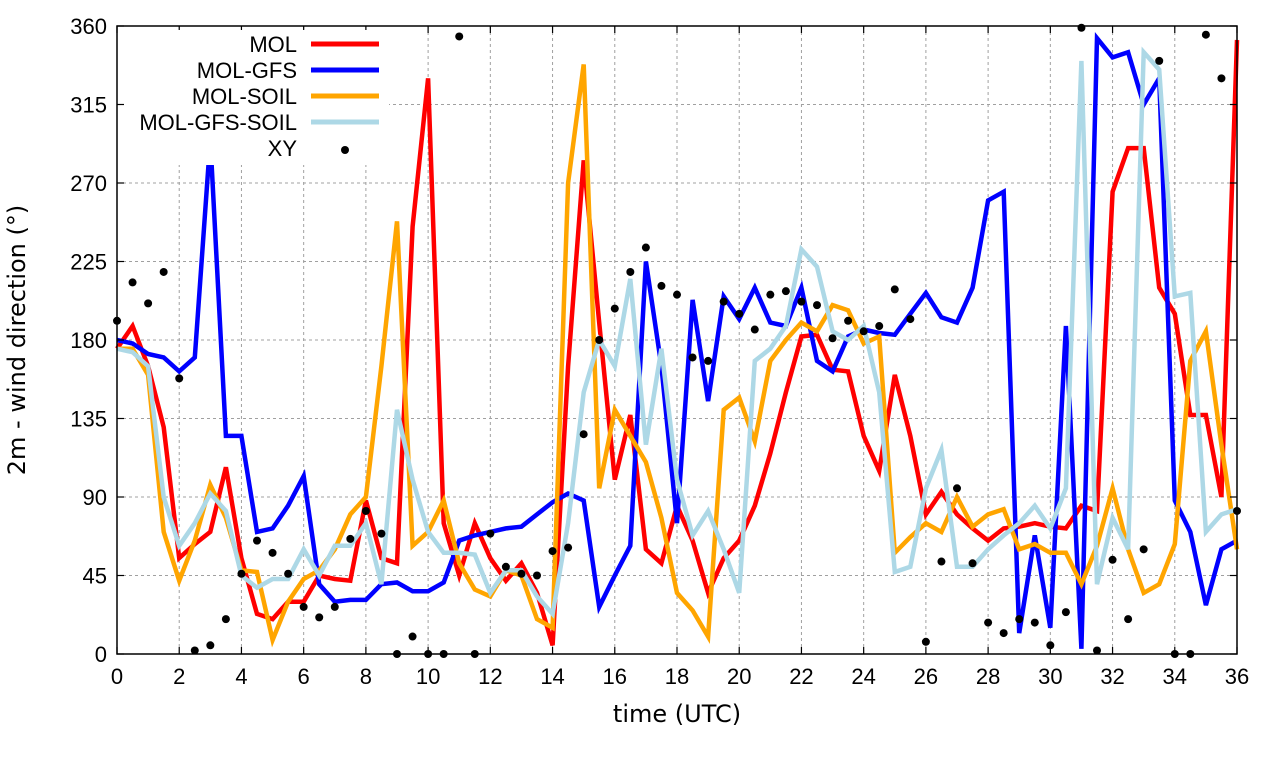  I want to click on x-tick-label: 28, so click(988, 676).